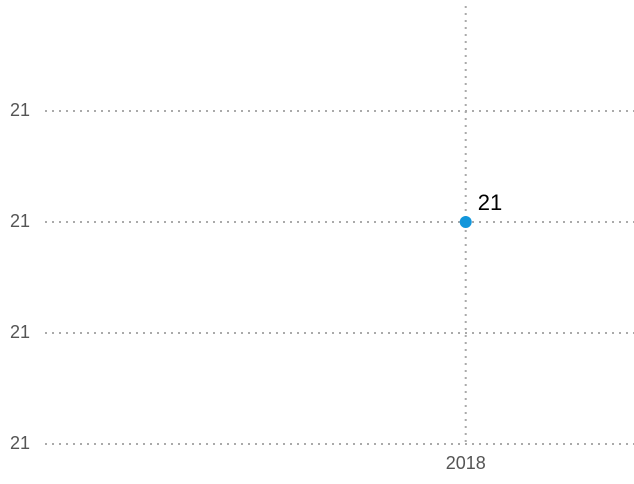 The image size is (634, 484). I want to click on point, so click(465, 222).